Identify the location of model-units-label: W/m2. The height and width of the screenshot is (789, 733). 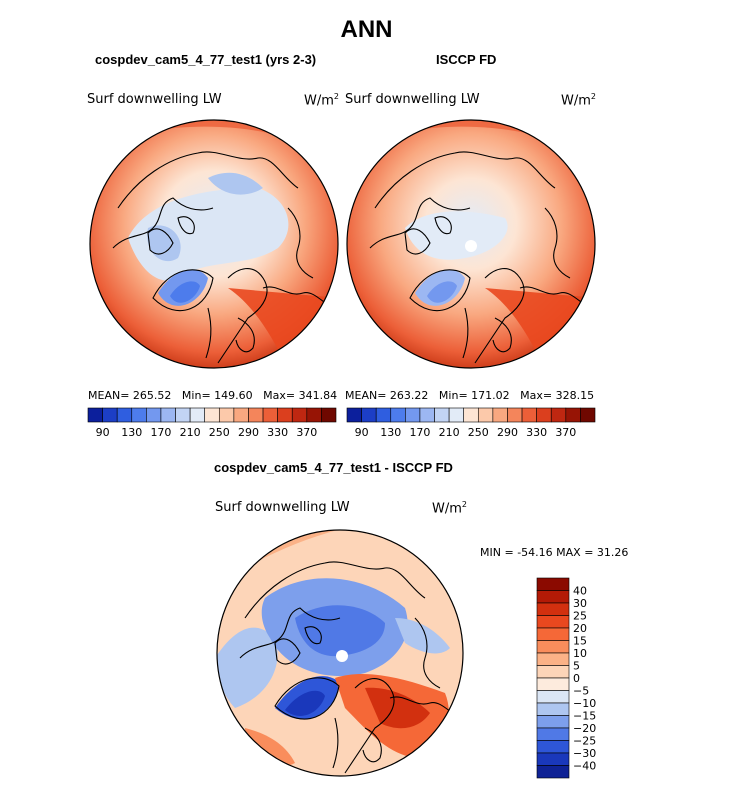
(321, 100).